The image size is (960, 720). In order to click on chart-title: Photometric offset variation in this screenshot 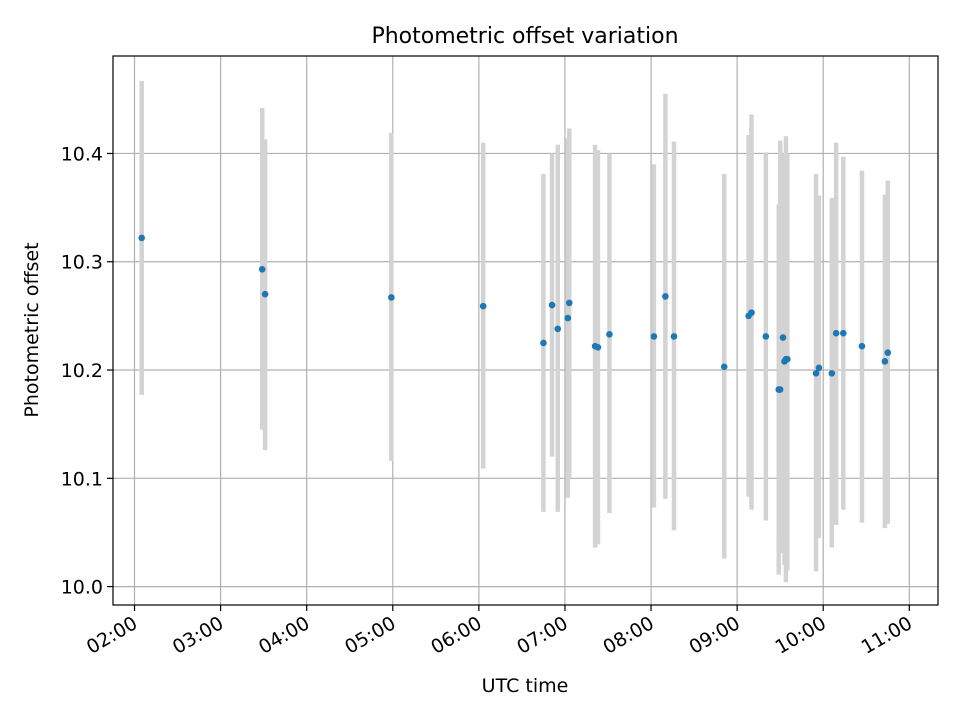, I will do `click(524, 36)`.